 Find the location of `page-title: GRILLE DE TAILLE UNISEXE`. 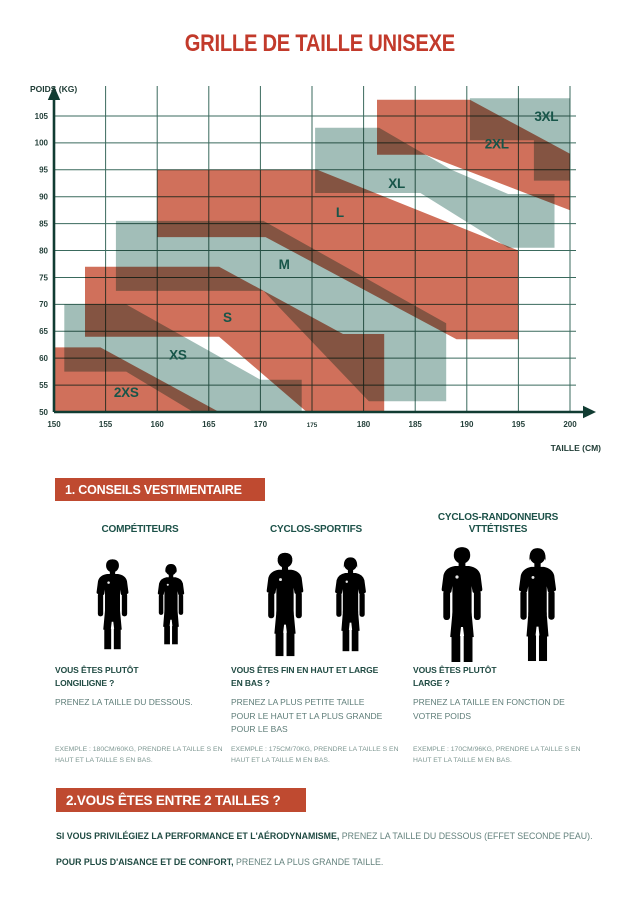

page-title: GRILLE DE TAILLE UNISEXE is located at coordinates (320, 43).